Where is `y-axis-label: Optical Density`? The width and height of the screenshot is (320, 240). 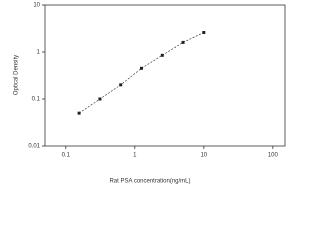 y-axis-label: Optical Density is located at coordinates (17, 75).